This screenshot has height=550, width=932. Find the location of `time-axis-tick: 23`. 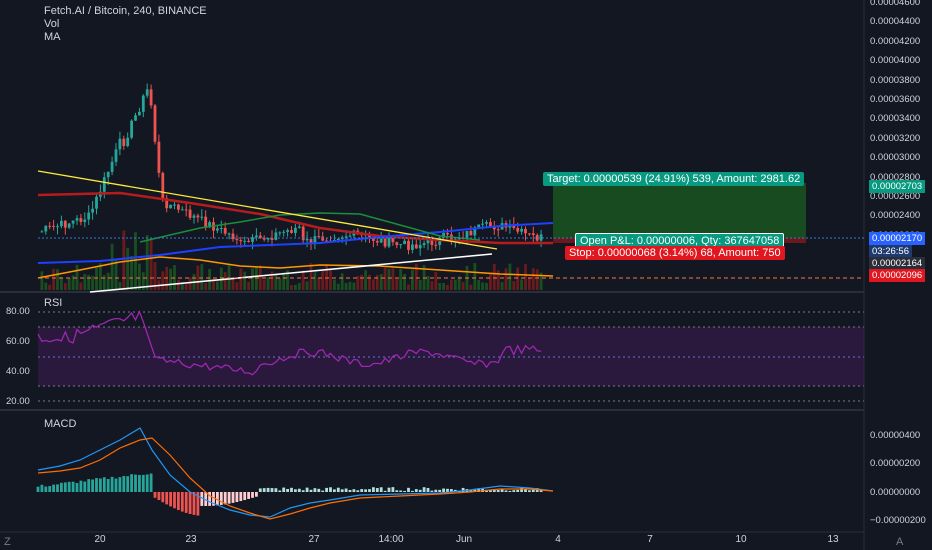

time-axis-tick: 23 is located at coordinates (191, 539).